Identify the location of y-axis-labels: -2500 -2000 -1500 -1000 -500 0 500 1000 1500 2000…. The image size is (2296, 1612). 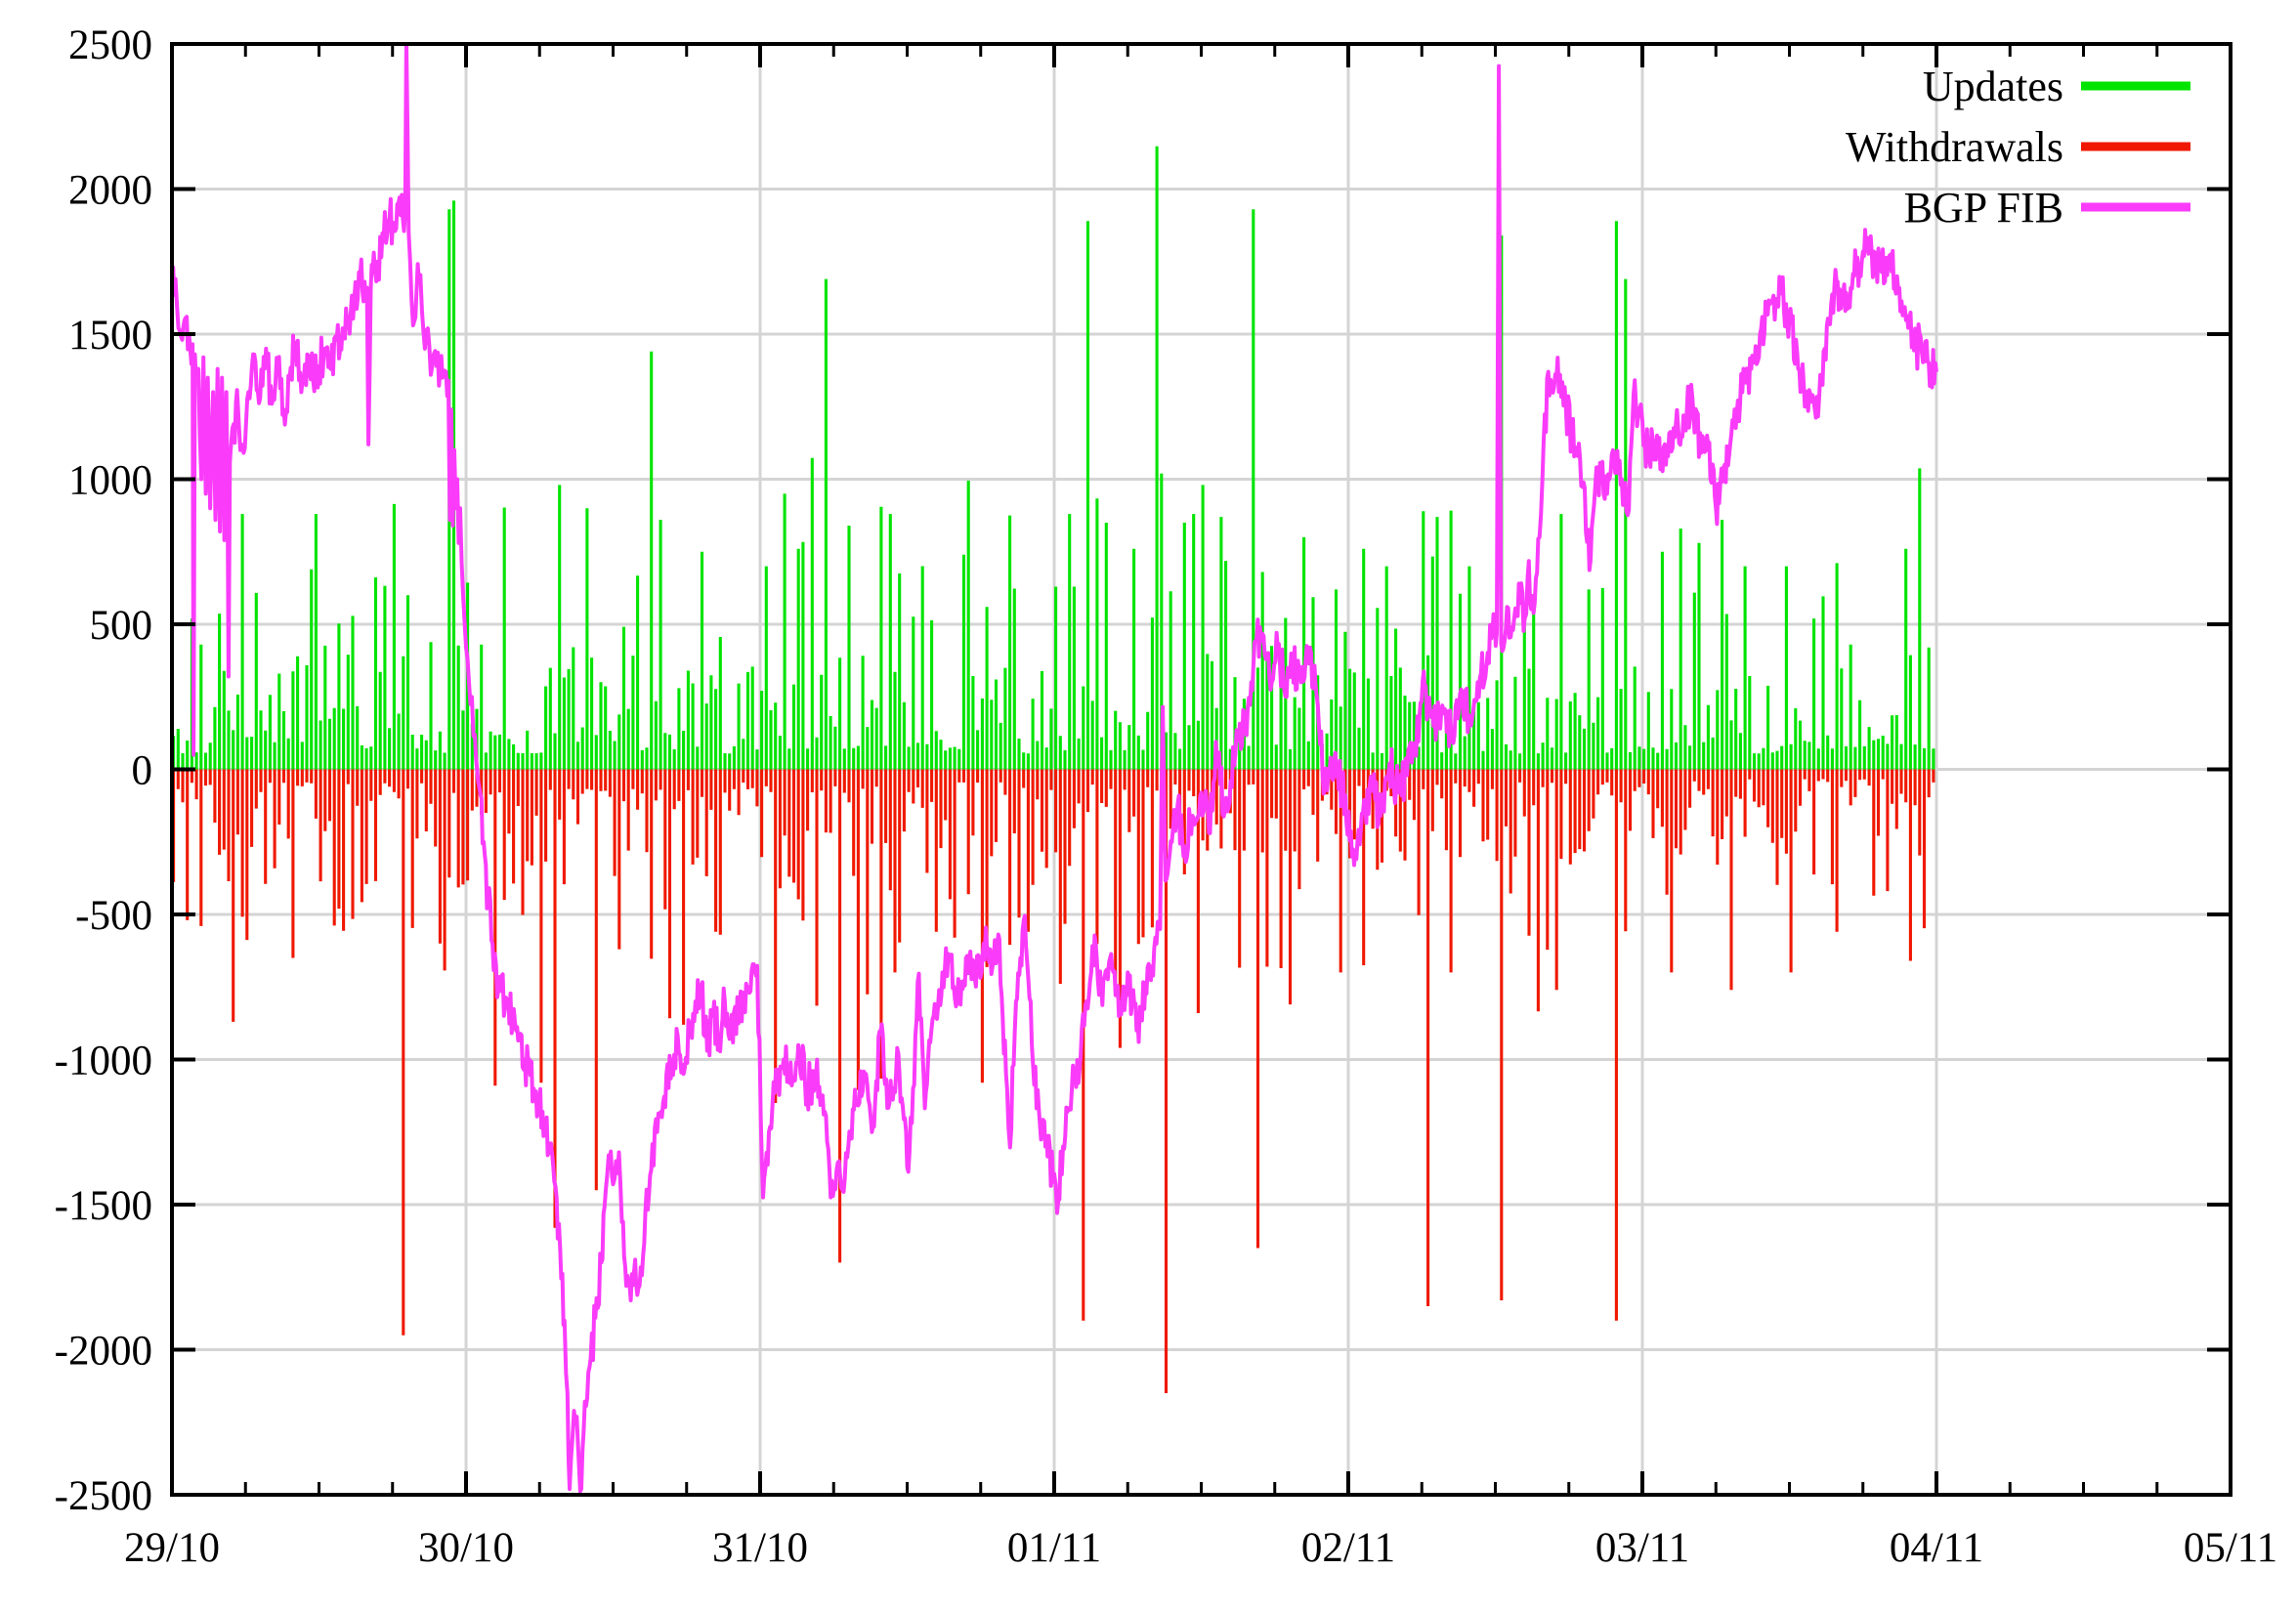
(104, 770).